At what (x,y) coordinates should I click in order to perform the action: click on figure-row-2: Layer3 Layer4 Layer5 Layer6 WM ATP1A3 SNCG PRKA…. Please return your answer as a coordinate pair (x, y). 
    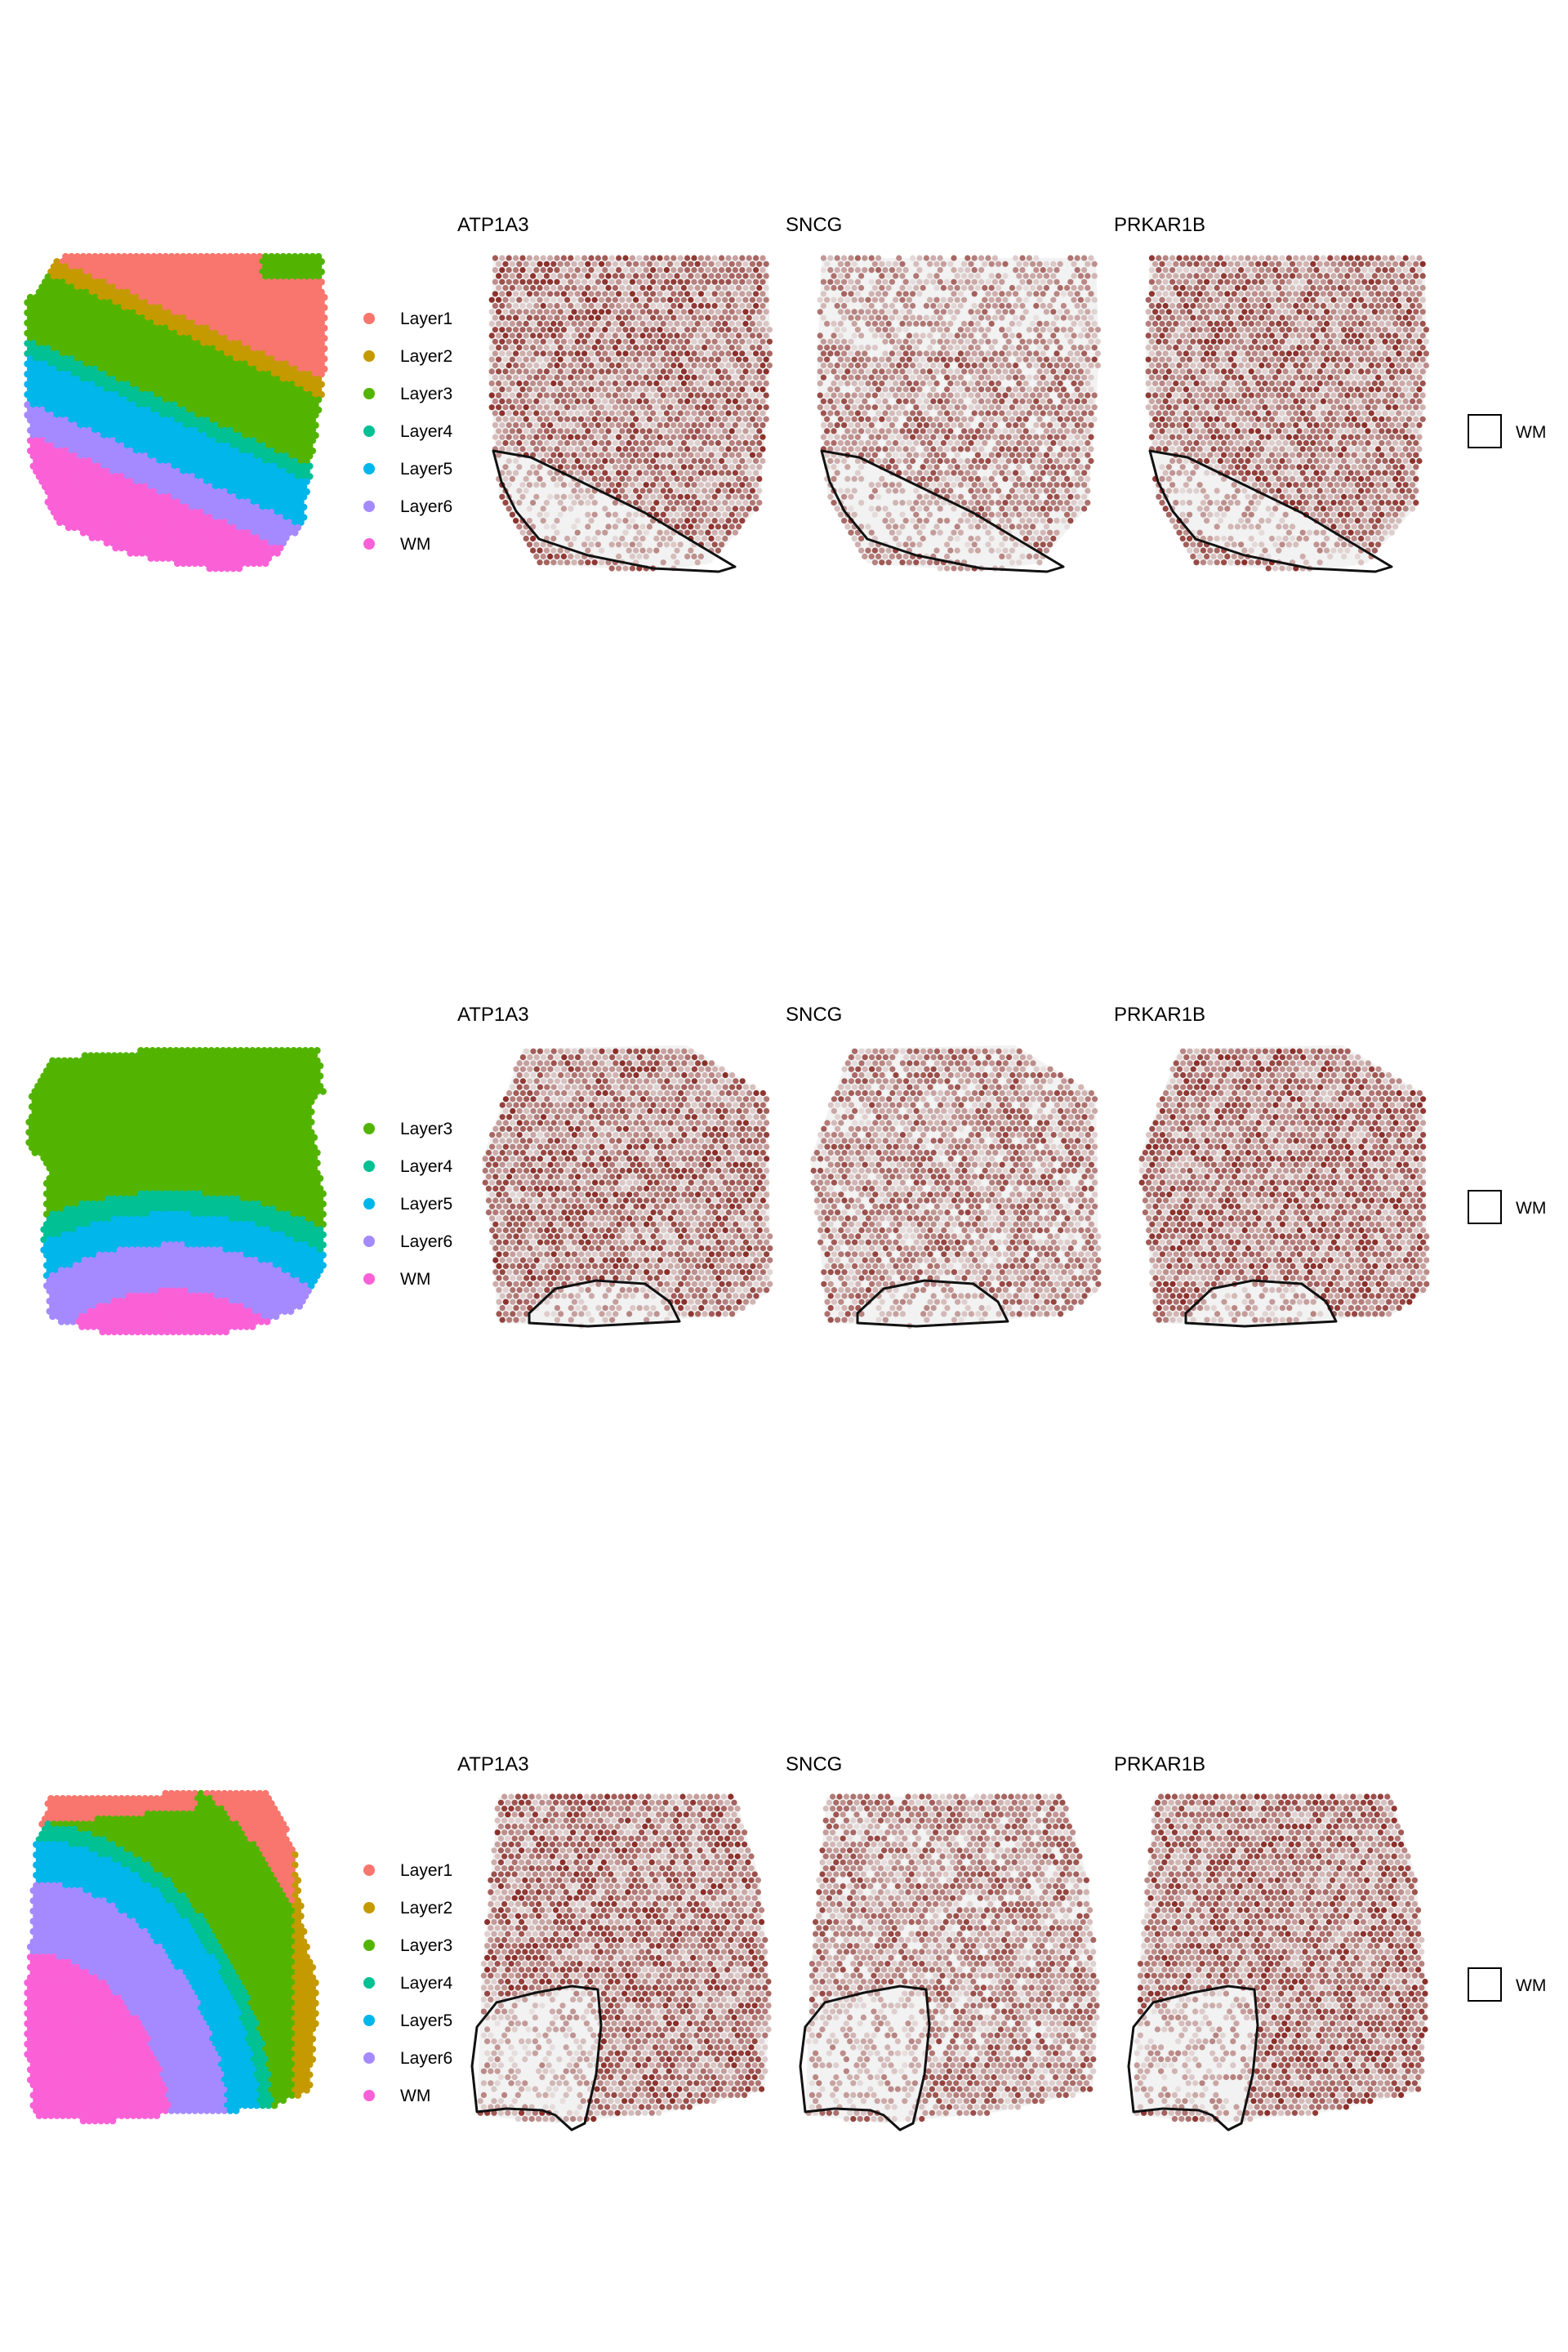
    Looking at the image, I should click on (785, 1170).